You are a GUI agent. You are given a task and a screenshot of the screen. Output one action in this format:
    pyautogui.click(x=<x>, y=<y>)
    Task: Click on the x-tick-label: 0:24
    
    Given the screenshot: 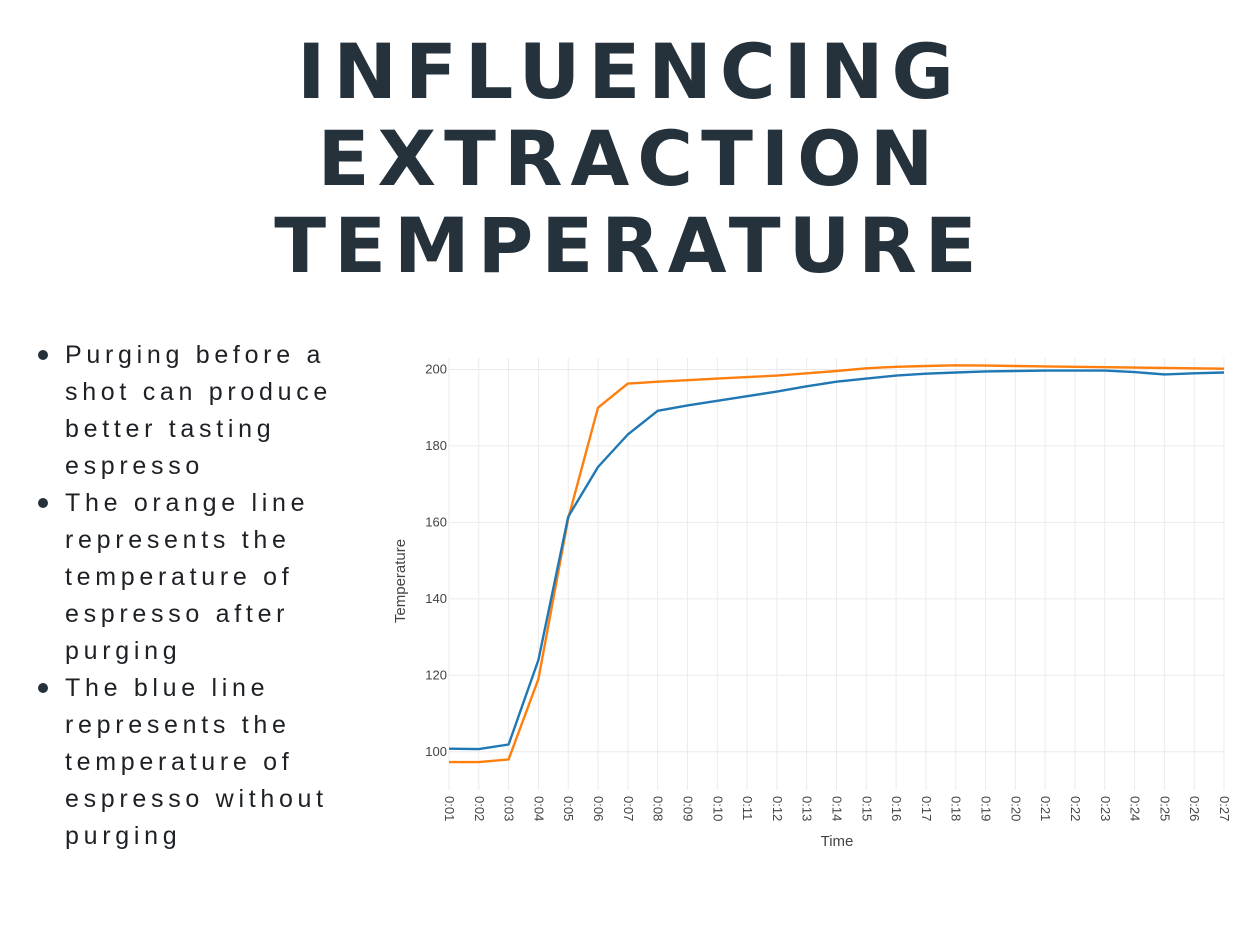 What is the action you would take?
    pyautogui.click(x=1135, y=808)
    